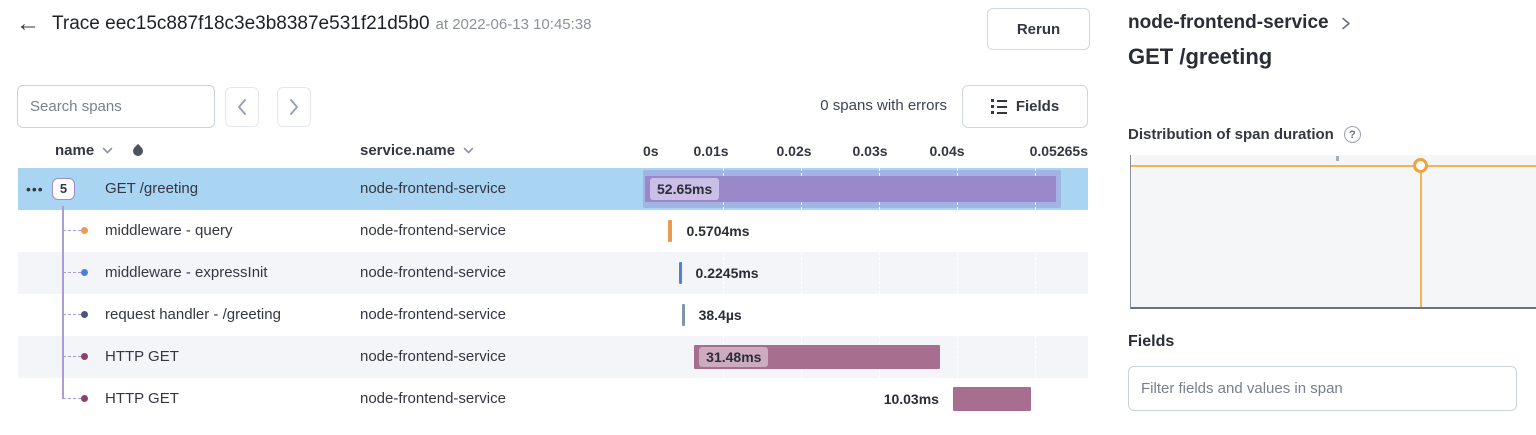 The image size is (1536, 435). I want to click on span-duration-distribution-chart, so click(1333, 232).